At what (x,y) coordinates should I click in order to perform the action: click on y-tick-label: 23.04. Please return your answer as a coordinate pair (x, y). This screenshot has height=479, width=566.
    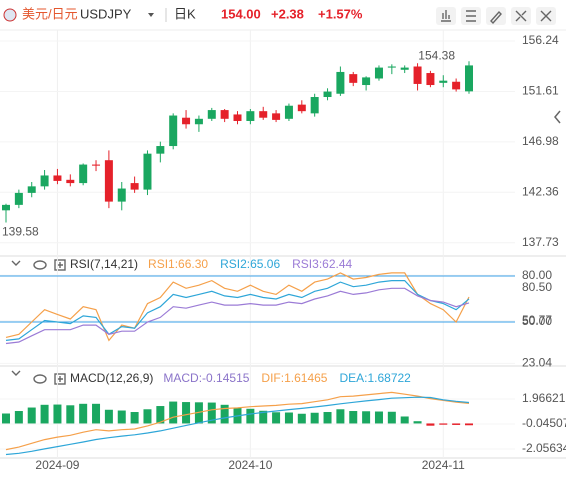
    Looking at the image, I should click on (537, 363).